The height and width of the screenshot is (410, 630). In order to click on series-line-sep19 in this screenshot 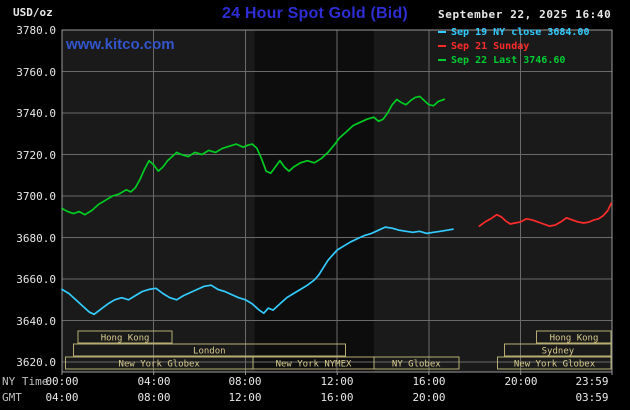, I will do `click(257, 271)`.